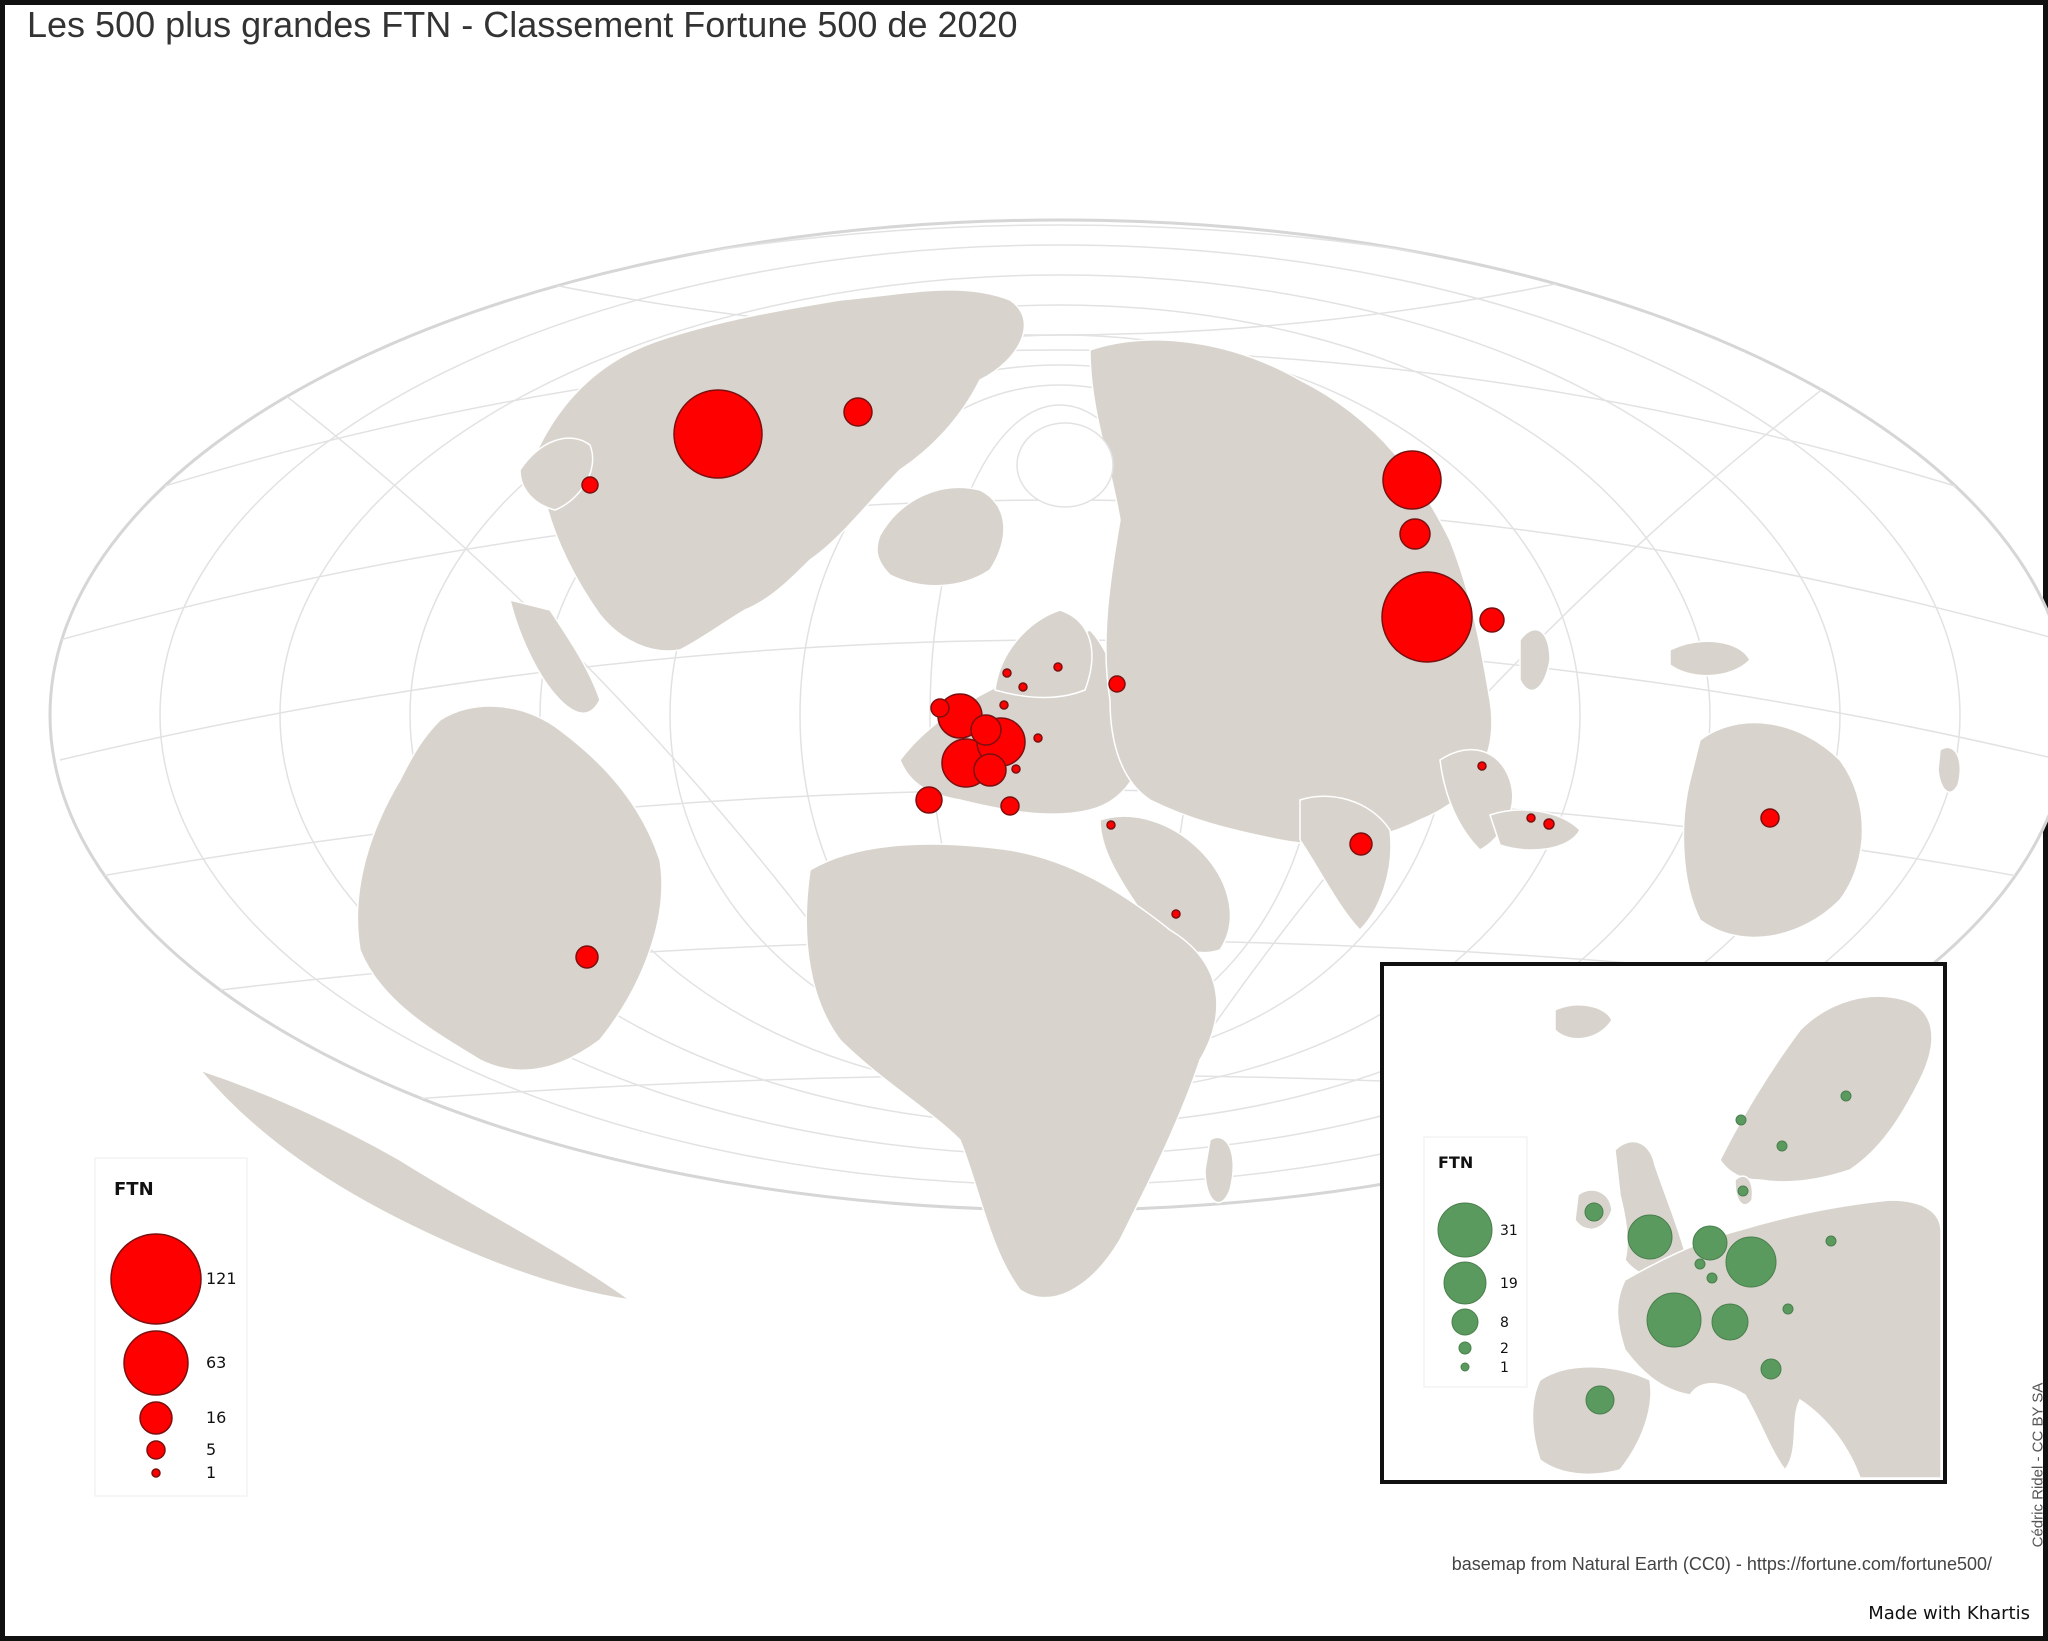 This screenshot has height=1641, width=2048. Describe the element at coordinates (1455, 1162) in the screenshot. I see `legend-europe-title: FTN` at that location.